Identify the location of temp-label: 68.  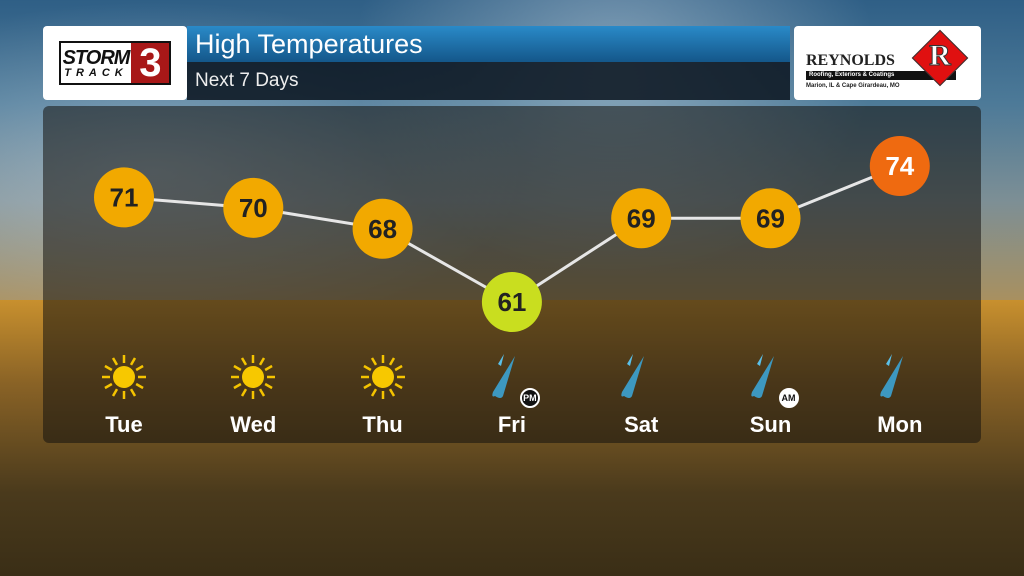
(382, 229).